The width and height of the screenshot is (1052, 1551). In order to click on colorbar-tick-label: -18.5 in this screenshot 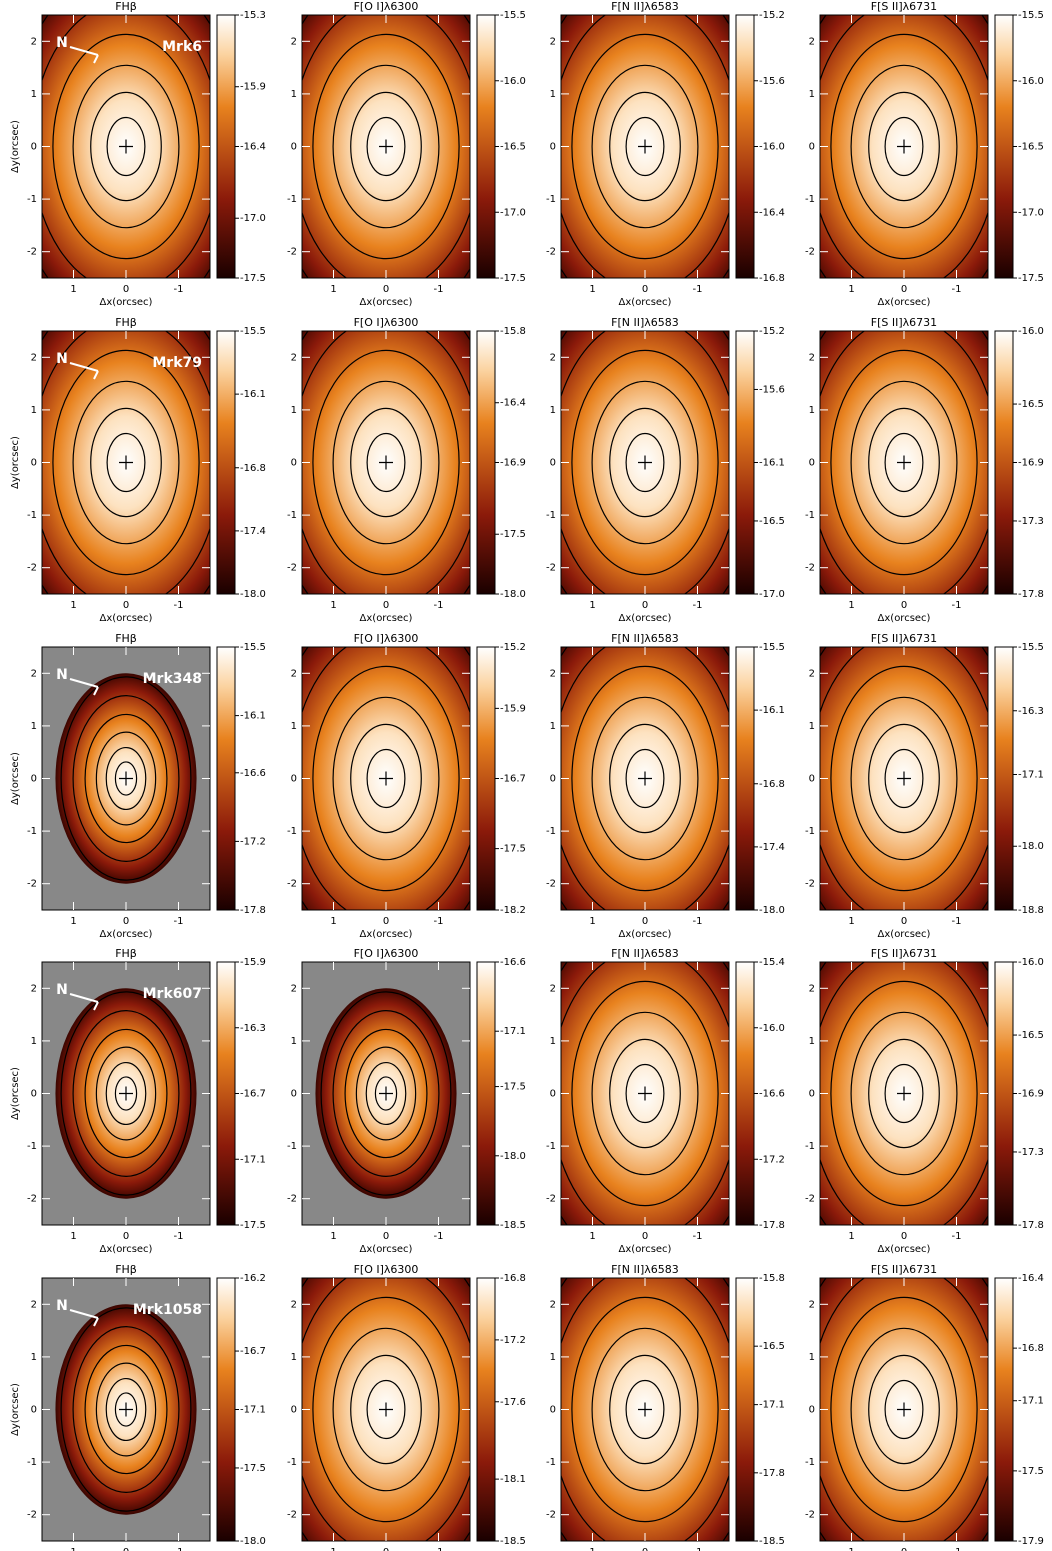, I will do `click(772, 1541)`.